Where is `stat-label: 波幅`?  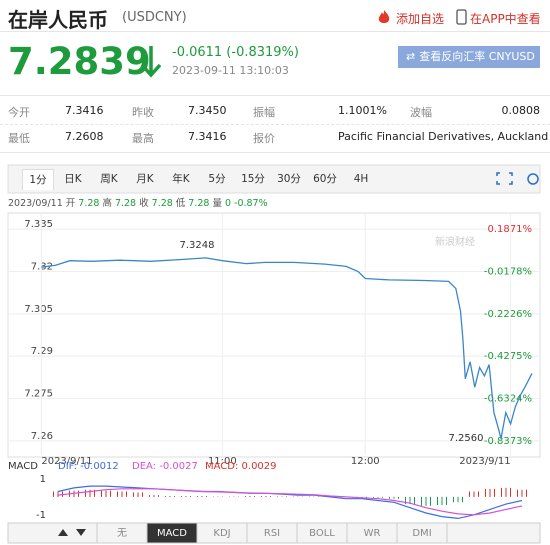
stat-label: 波幅 is located at coordinates (421, 112).